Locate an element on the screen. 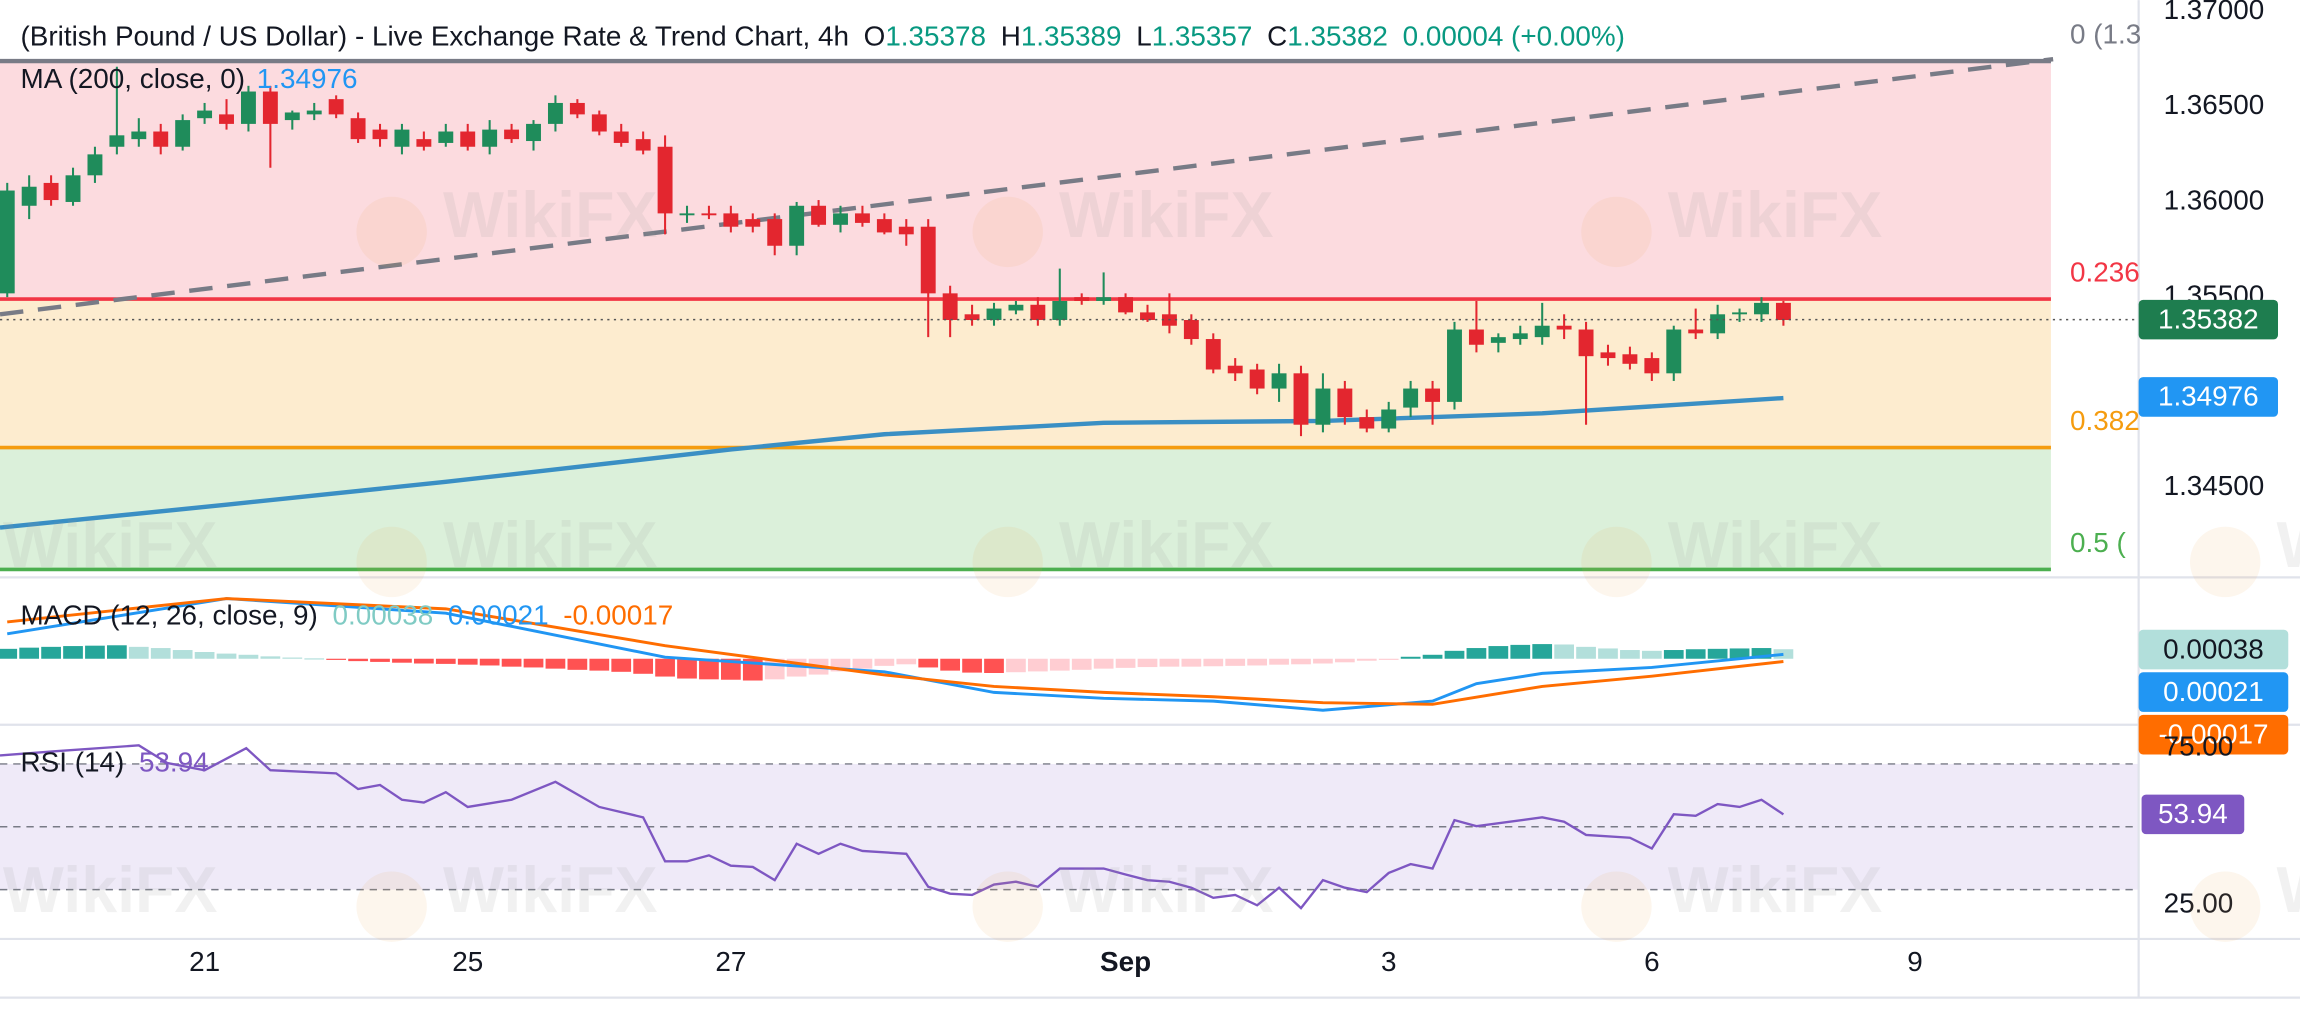 This screenshot has height=1030, width=2300. fib-level-label: 0 (1.3 is located at coordinates (2105, 33).